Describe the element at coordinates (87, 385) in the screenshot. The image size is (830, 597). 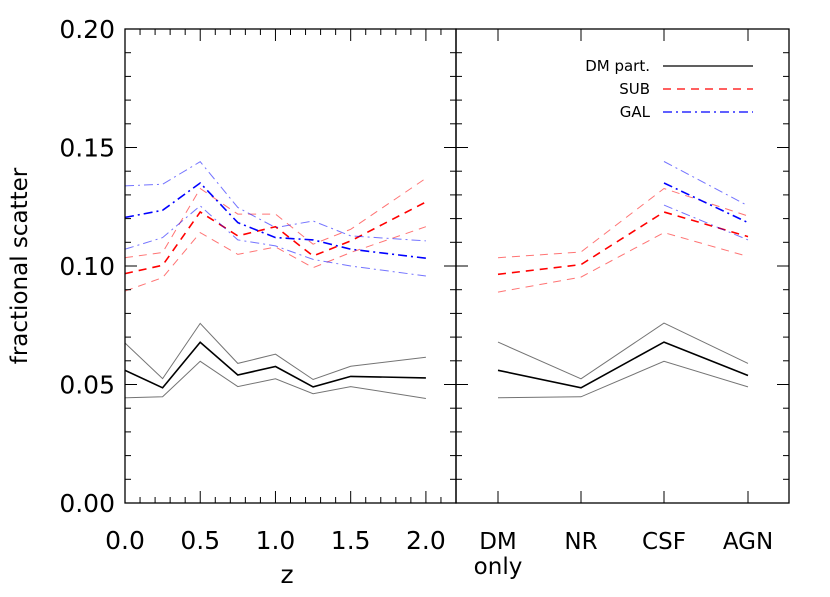
I see `y-tick-label: 0.05` at that location.